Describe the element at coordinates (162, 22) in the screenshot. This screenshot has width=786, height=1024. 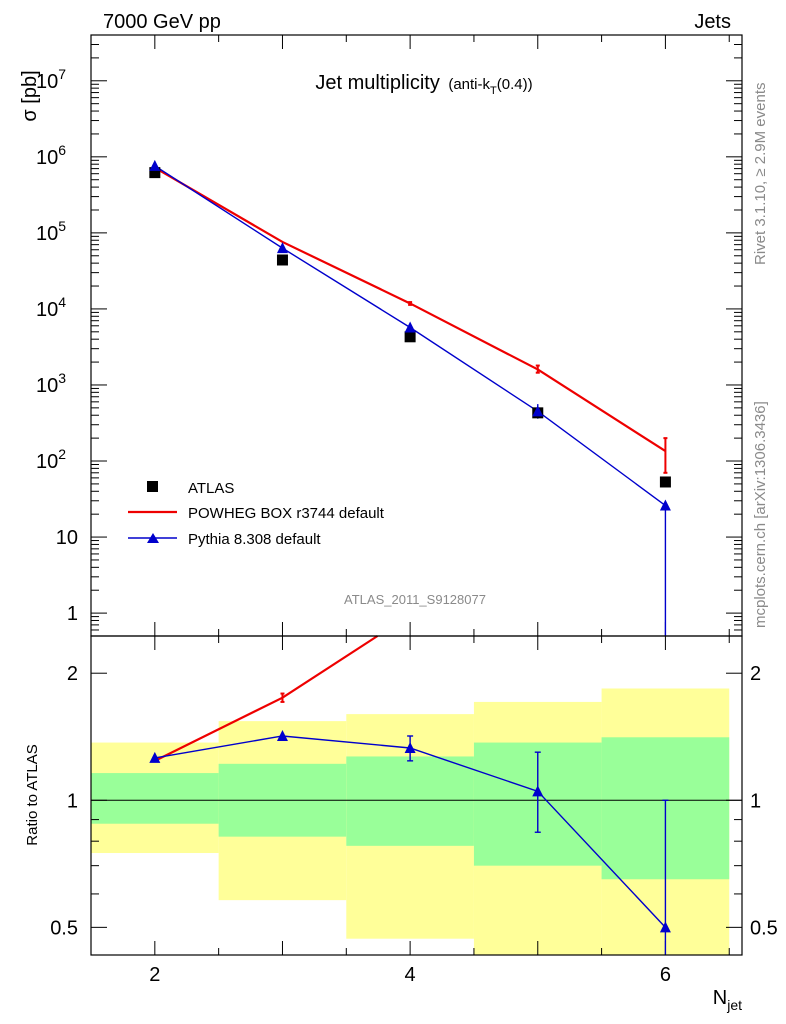
I see `beam-label: 7000 GeV pp` at that location.